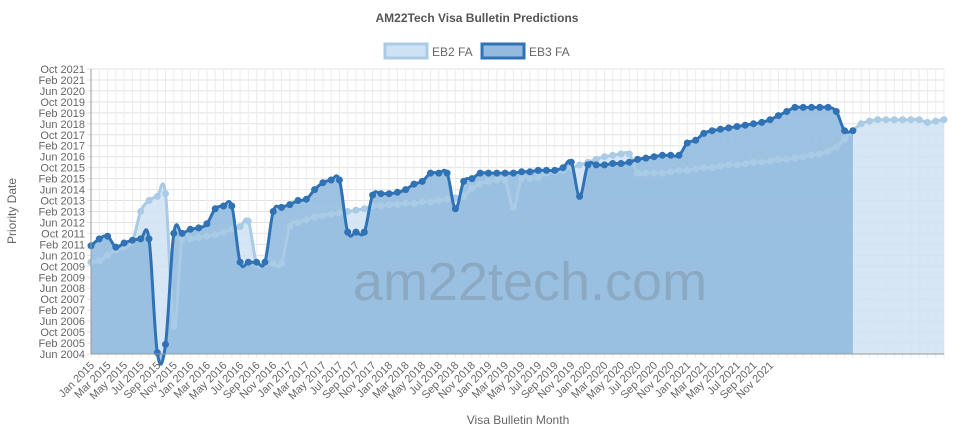 The height and width of the screenshot is (448, 963). Describe the element at coordinates (62, 125) in the screenshot. I see `y-tick-label: Jun 2018` at that location.